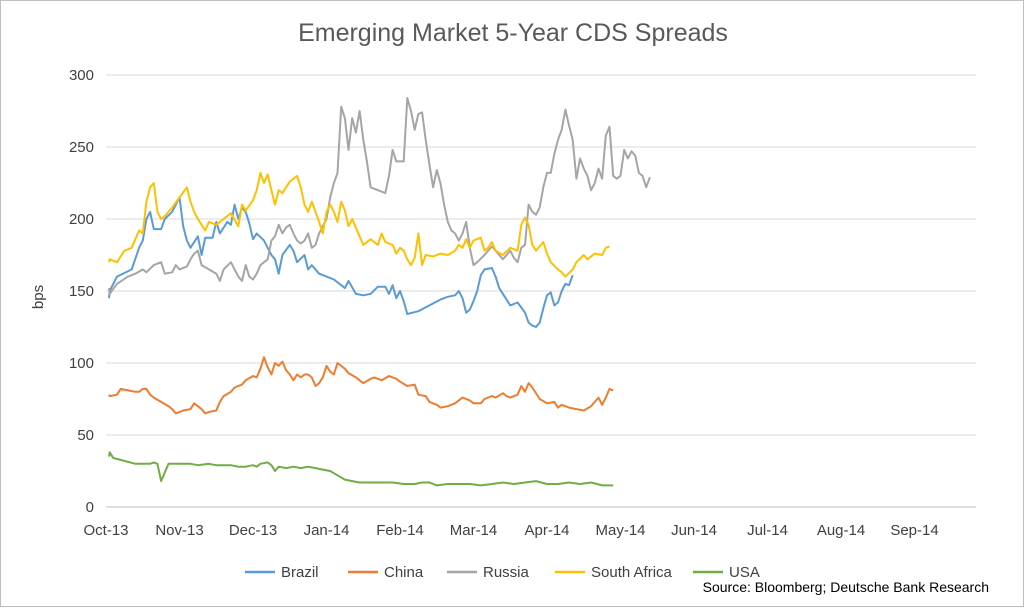  What do you see at coordinates (81, 219) in the screenshot?
I see `y-tick-label: 200` at bounding box center [81, 219].